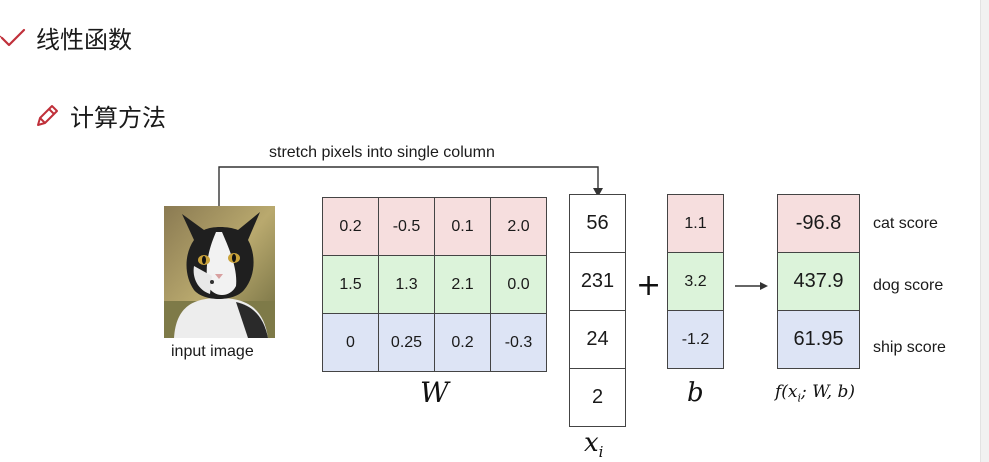 This screenshot has height=462, width=989. Describe the element at coordinates (909, 347) in the screenshot. I see `score-label: ship score` at that location.